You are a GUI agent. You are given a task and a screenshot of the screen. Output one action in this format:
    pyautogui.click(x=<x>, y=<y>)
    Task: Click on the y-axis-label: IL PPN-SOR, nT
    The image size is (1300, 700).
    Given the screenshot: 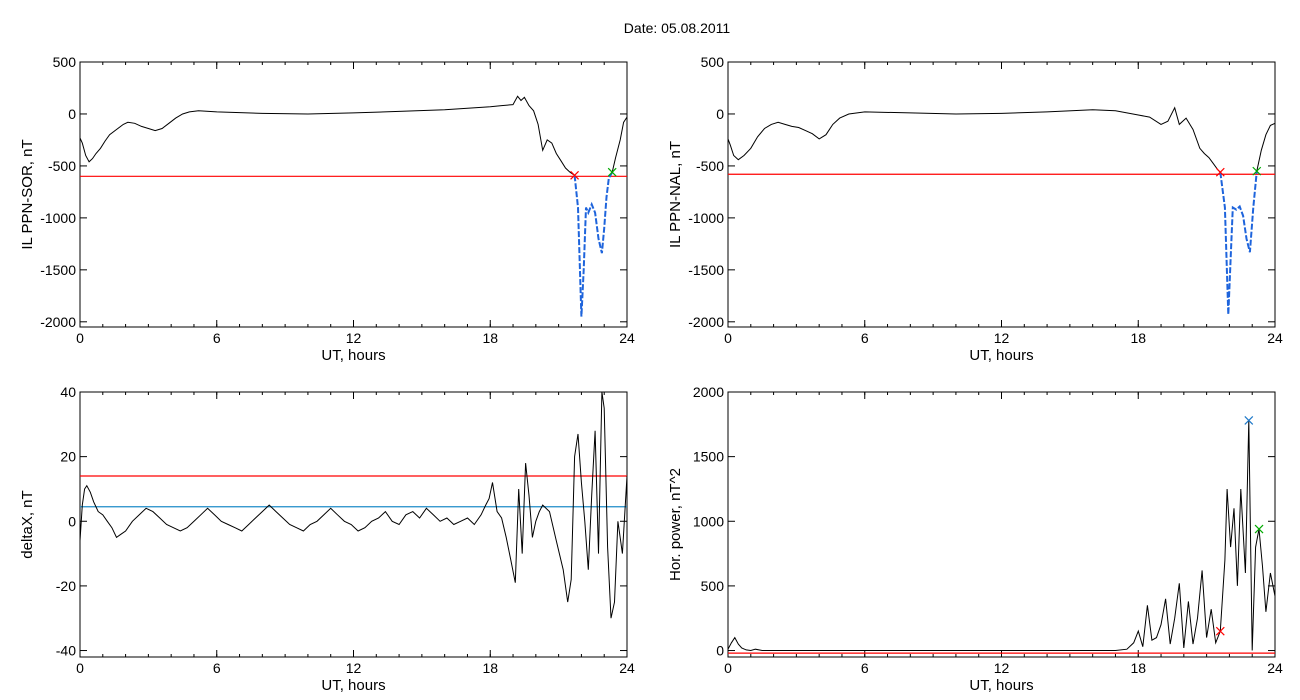 What is the action you would take?
    pyautogui.click(x=27, y=194)
    